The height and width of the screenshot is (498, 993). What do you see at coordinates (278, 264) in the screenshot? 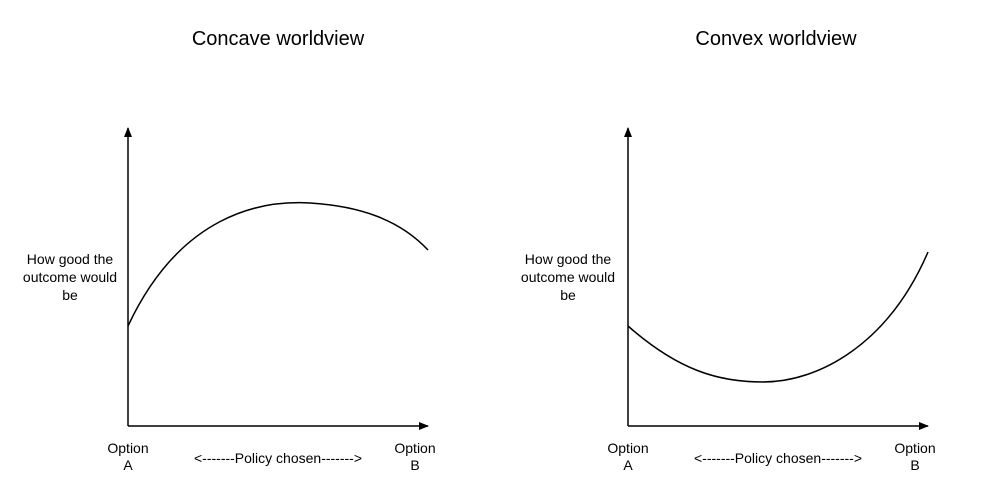
I see `concave-curve` at bounding box center [278, 264].